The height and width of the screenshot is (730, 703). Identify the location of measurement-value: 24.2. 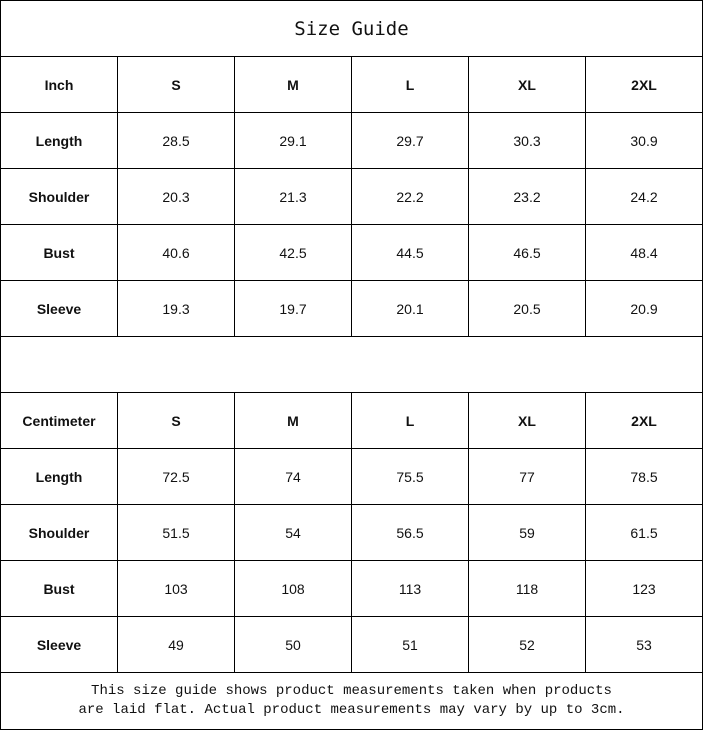
(644, 196).